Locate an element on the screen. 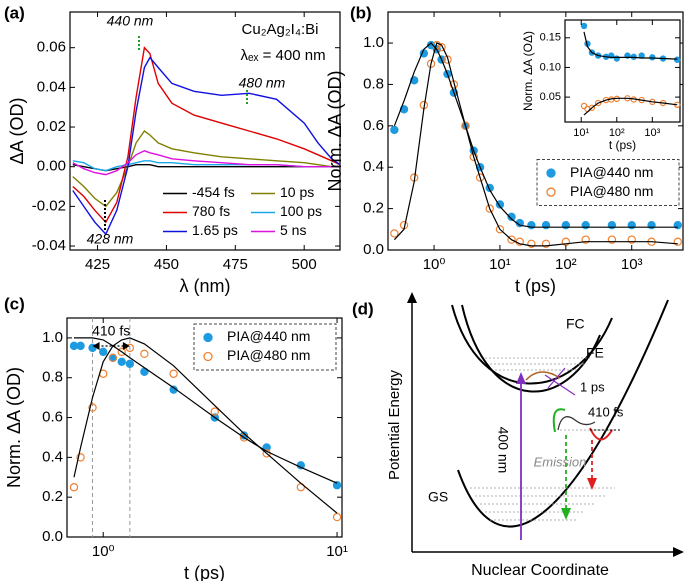 This screenshot has width=687, height=581. levels is located at coordinates (542, 439).